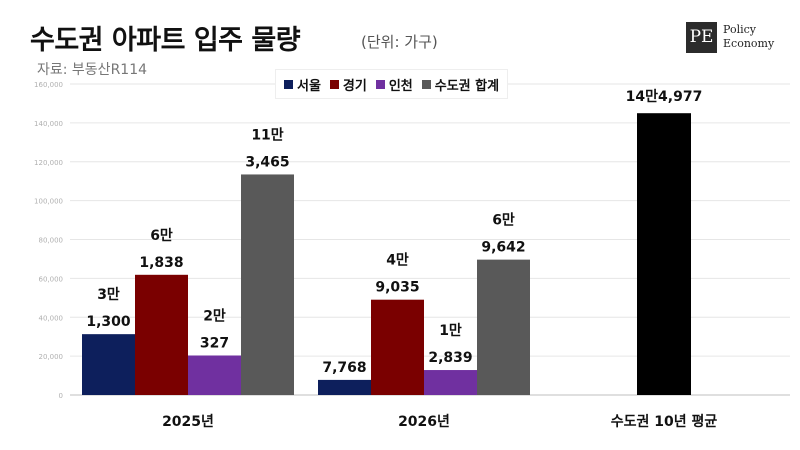 Image resolution: width=800 pixels, height=450 pixels. I want to click on legend-item-seoul: 서울, so click(302, 84).